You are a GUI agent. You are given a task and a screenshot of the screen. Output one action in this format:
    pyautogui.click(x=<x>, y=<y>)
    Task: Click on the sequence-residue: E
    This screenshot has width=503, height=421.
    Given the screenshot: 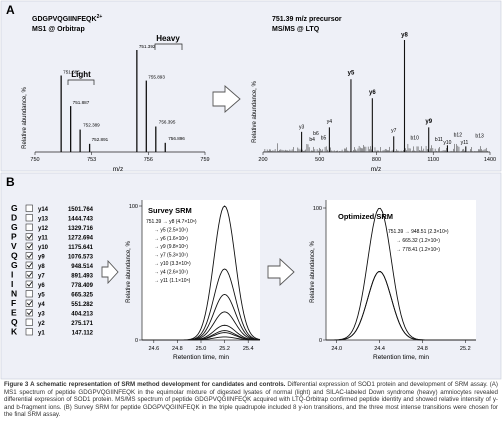 What is the action you would take?
    pyautogui.click(x=14, y=313)
    